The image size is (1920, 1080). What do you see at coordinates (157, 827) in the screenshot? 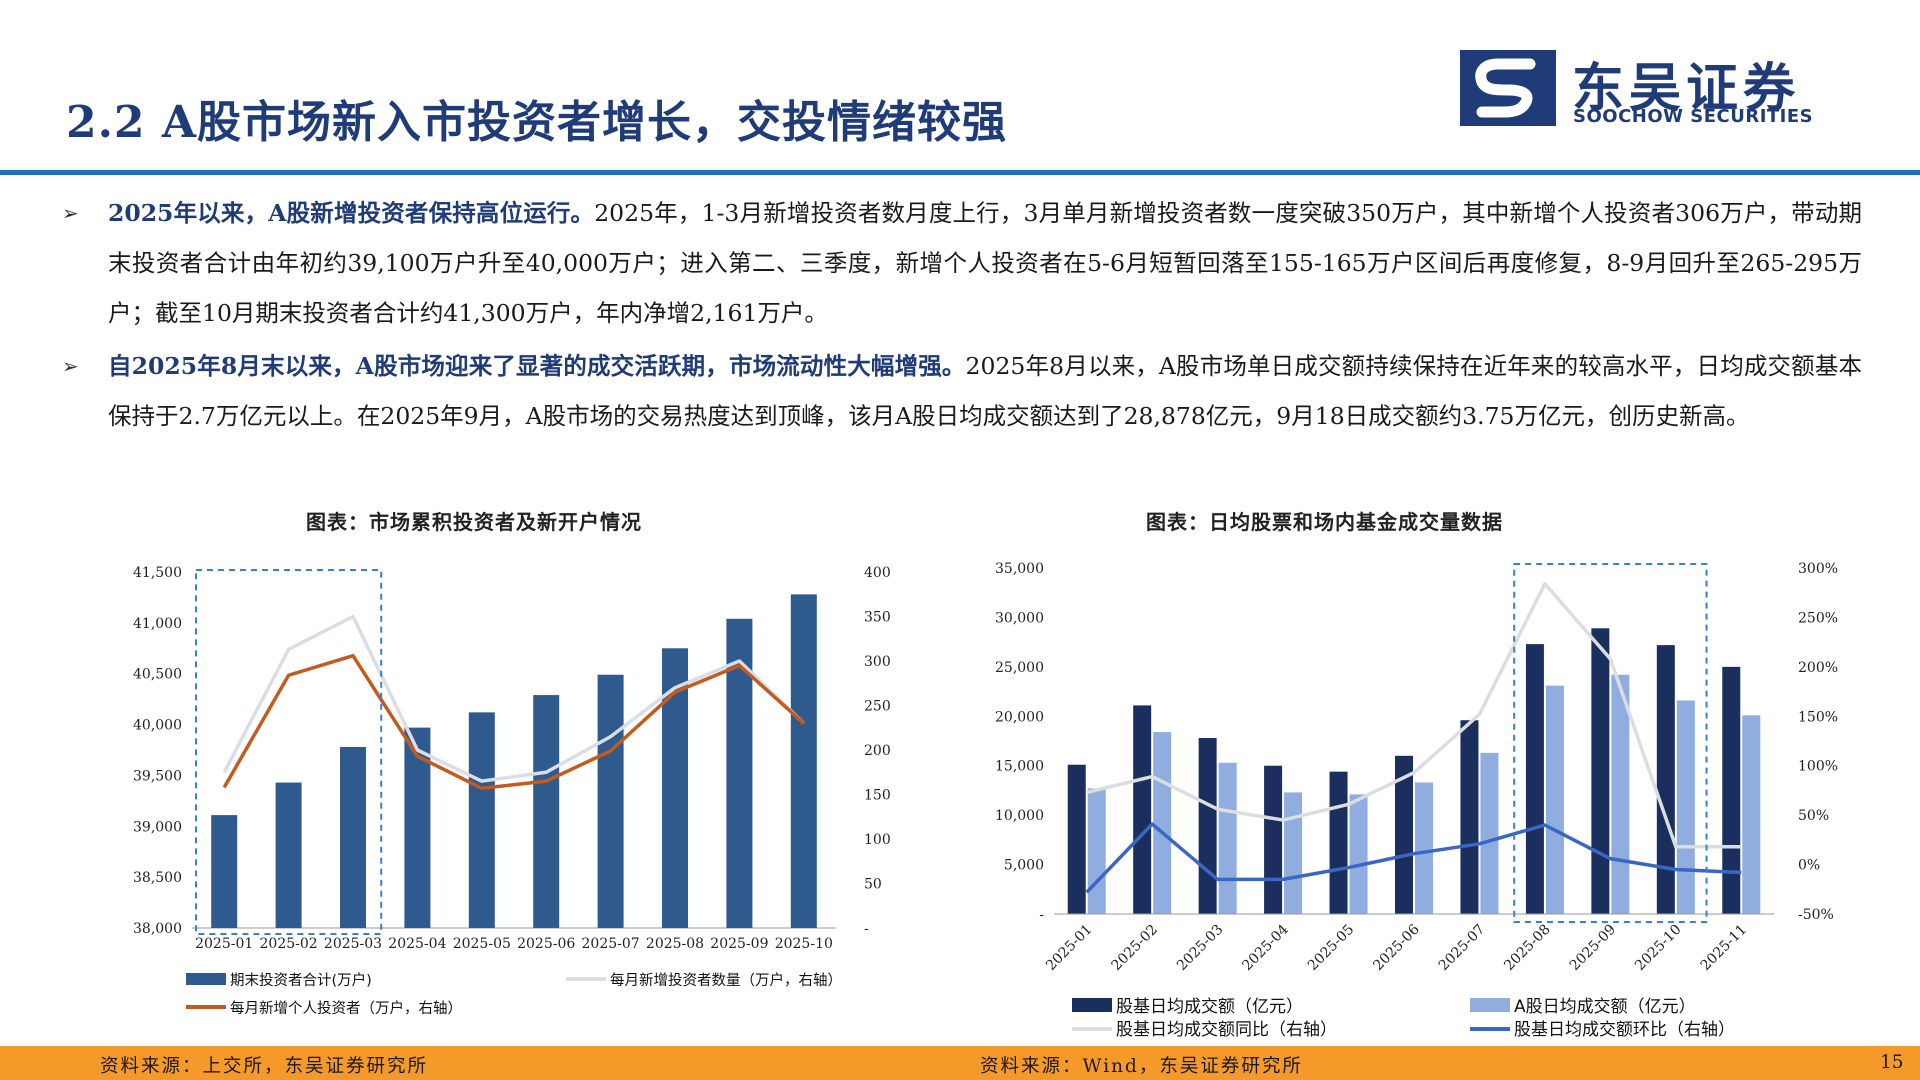
I see `y-left-tick-label: 39,000` at bounding box center [157, 827].